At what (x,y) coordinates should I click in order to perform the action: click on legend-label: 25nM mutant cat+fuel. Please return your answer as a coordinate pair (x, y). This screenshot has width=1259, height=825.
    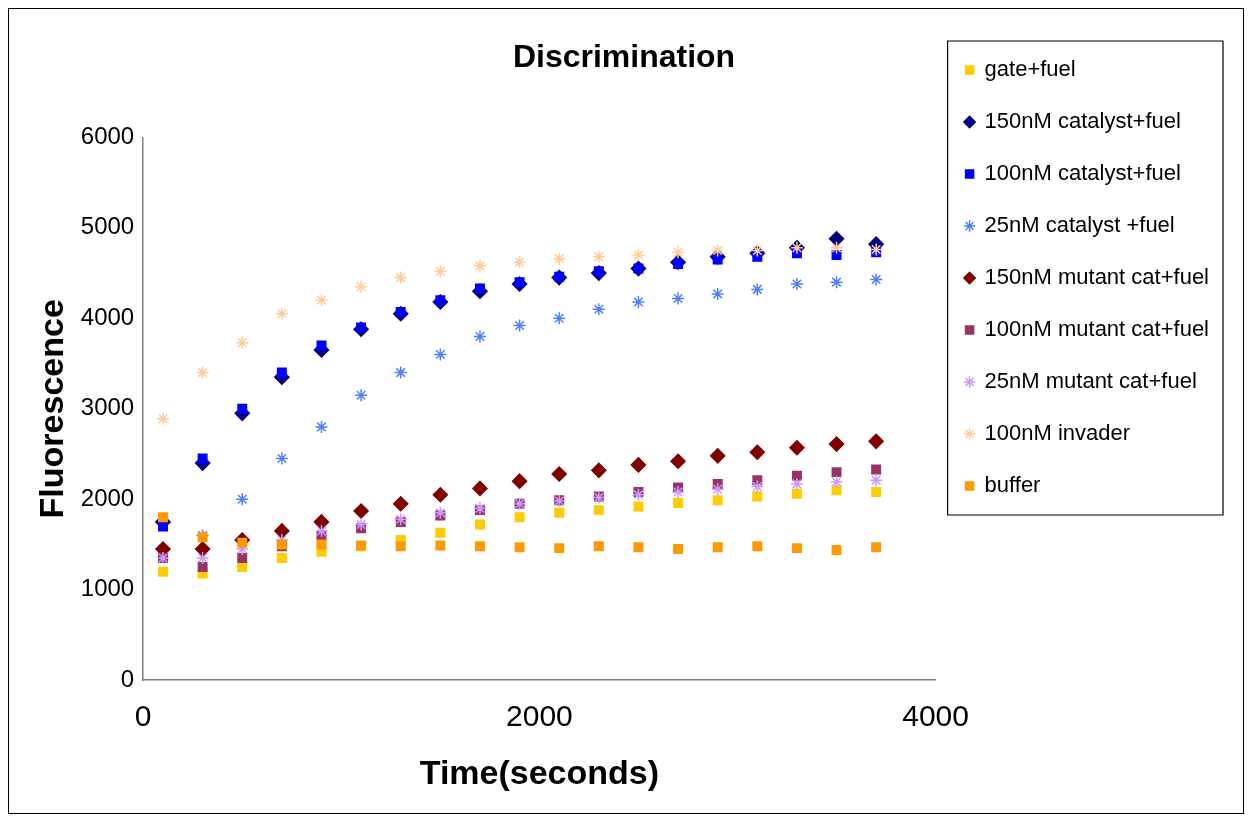
    Looking at the image, I should click on (1090, 381).